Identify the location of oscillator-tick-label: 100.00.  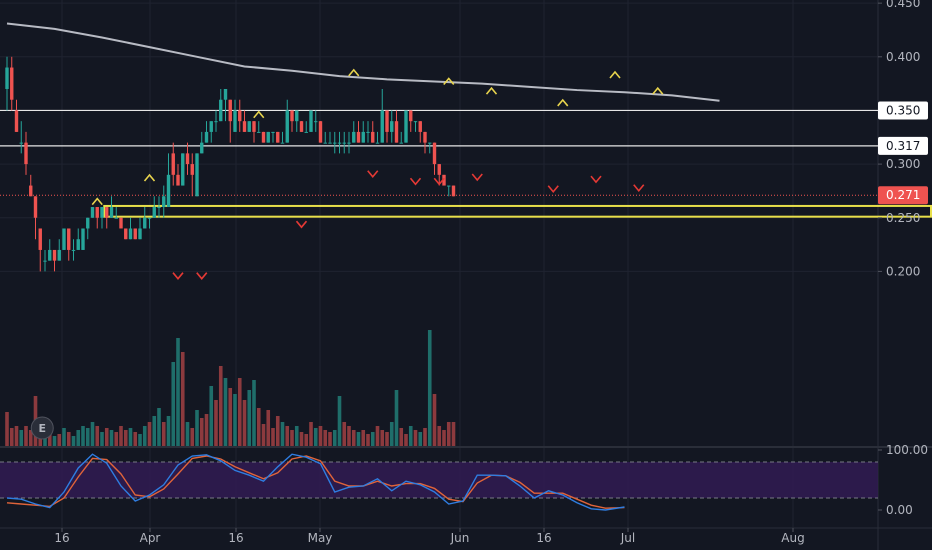
(907, 450).